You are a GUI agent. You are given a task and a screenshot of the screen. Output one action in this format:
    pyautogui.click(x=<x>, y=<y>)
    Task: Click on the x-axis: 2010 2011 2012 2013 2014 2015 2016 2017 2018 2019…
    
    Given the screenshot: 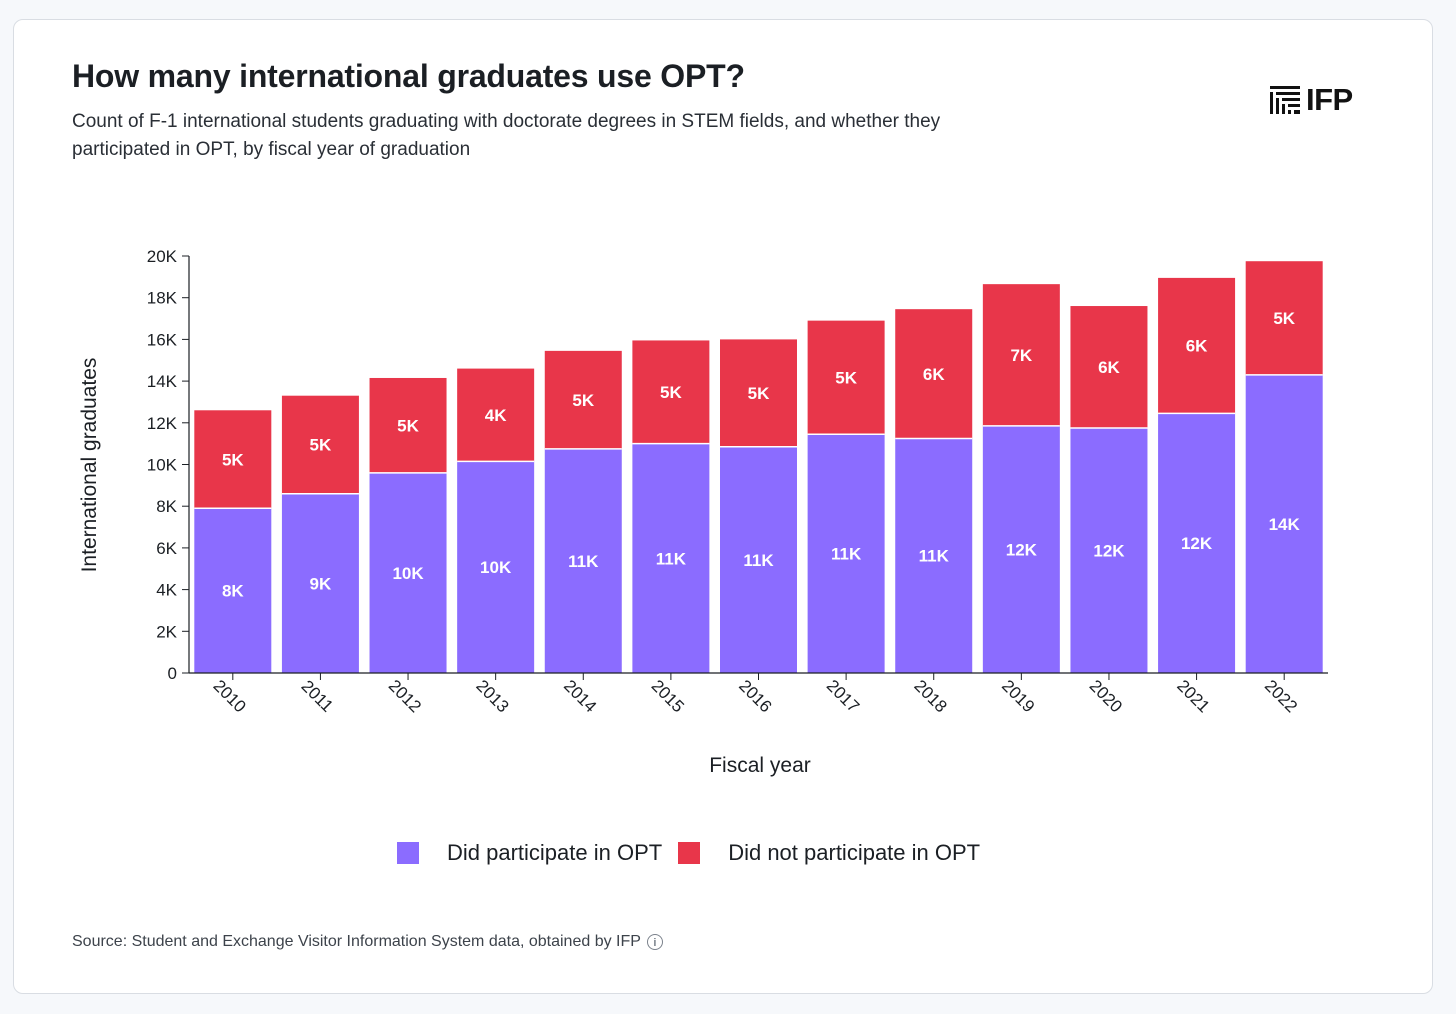 What is the action you would take?
    pyautogui.click(x=755, y=694)
    